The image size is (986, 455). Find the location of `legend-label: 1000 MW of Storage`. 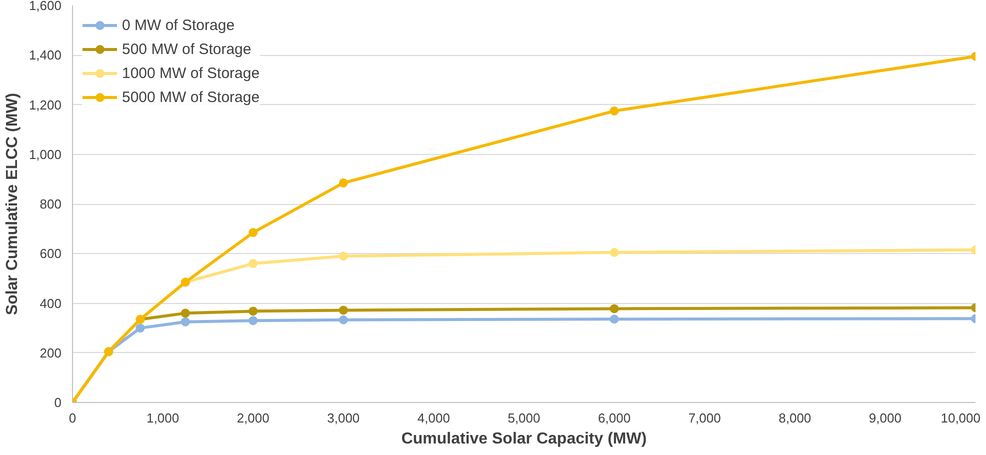

legend-label: 1000 MW of Storage is located at coordinates (191, 73).